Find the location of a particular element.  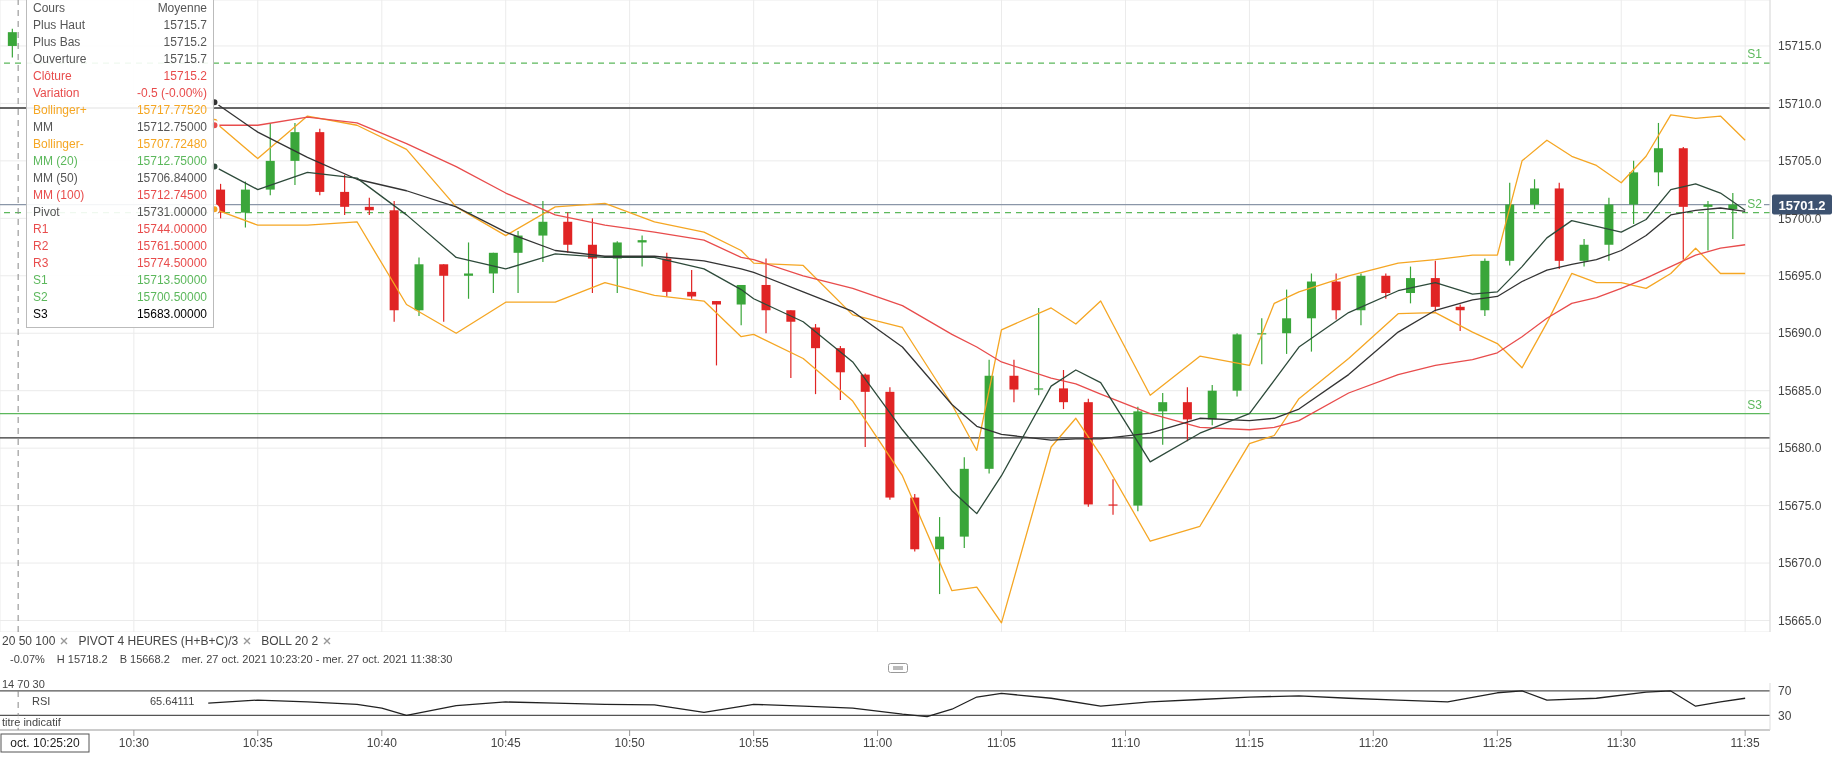

y-tick-label: 15680.0 is located at coordinates (1800, 448).